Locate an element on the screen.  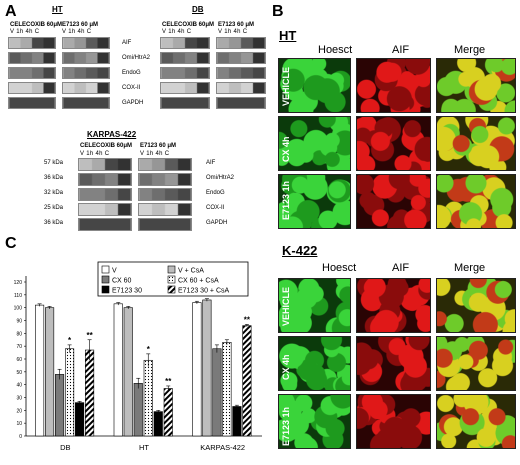
panel-a-letter: A is located at coordinates (11, 11).